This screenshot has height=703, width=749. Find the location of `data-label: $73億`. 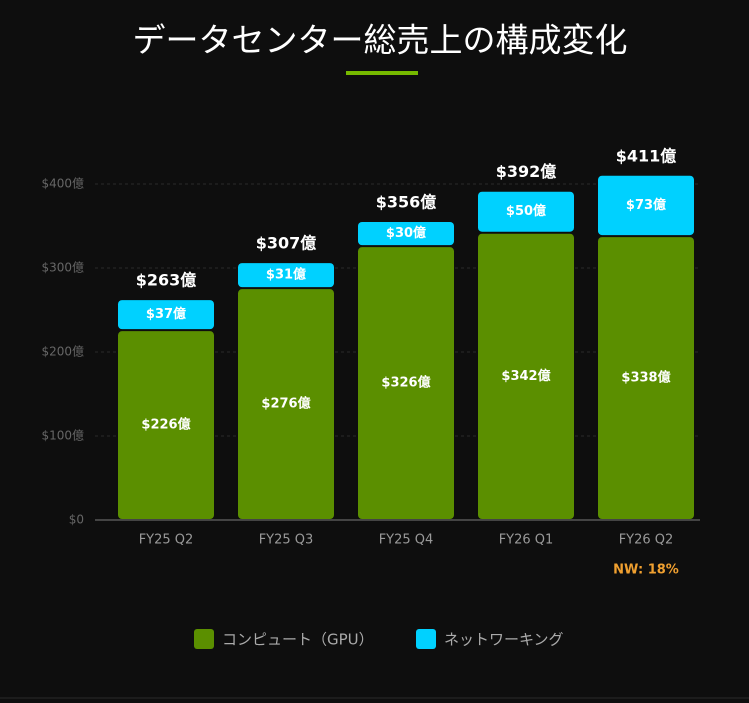

data-label: $73億 is located at coordinates (646, 205).